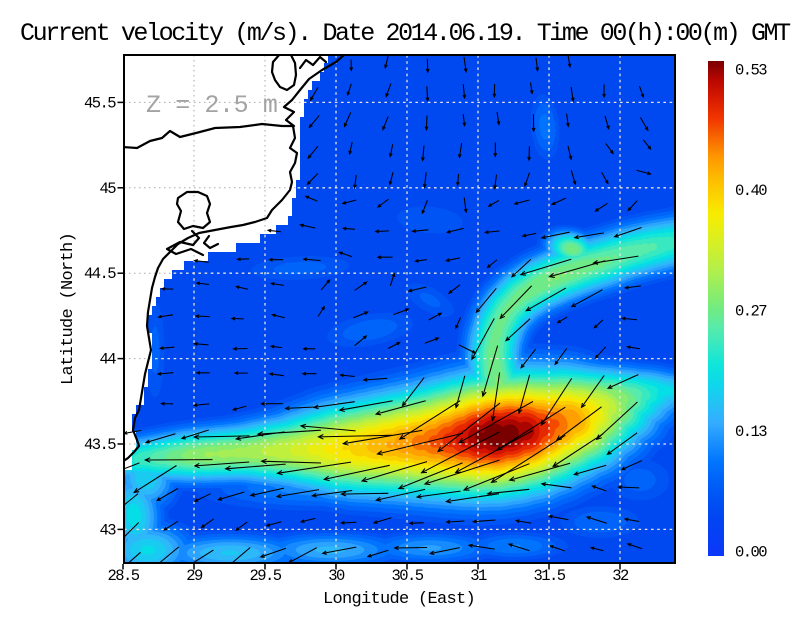  I want to click on svg-text: 0.27, so click(751, 311).